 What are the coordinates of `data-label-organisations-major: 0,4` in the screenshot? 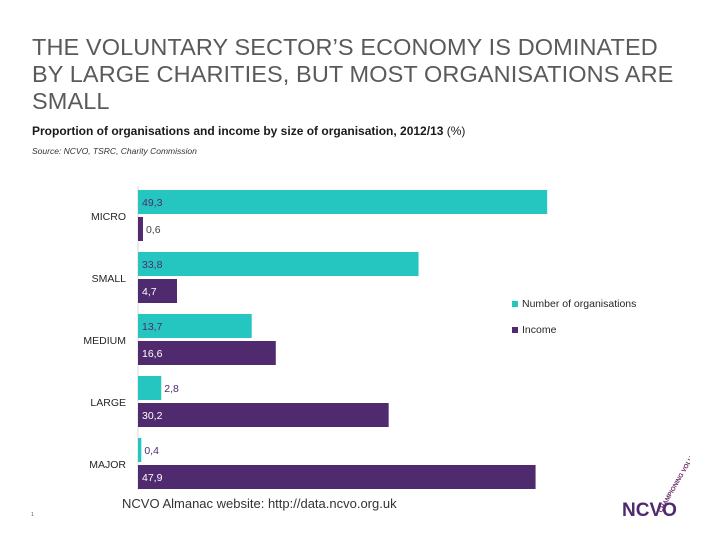 It's located at (151, 451).